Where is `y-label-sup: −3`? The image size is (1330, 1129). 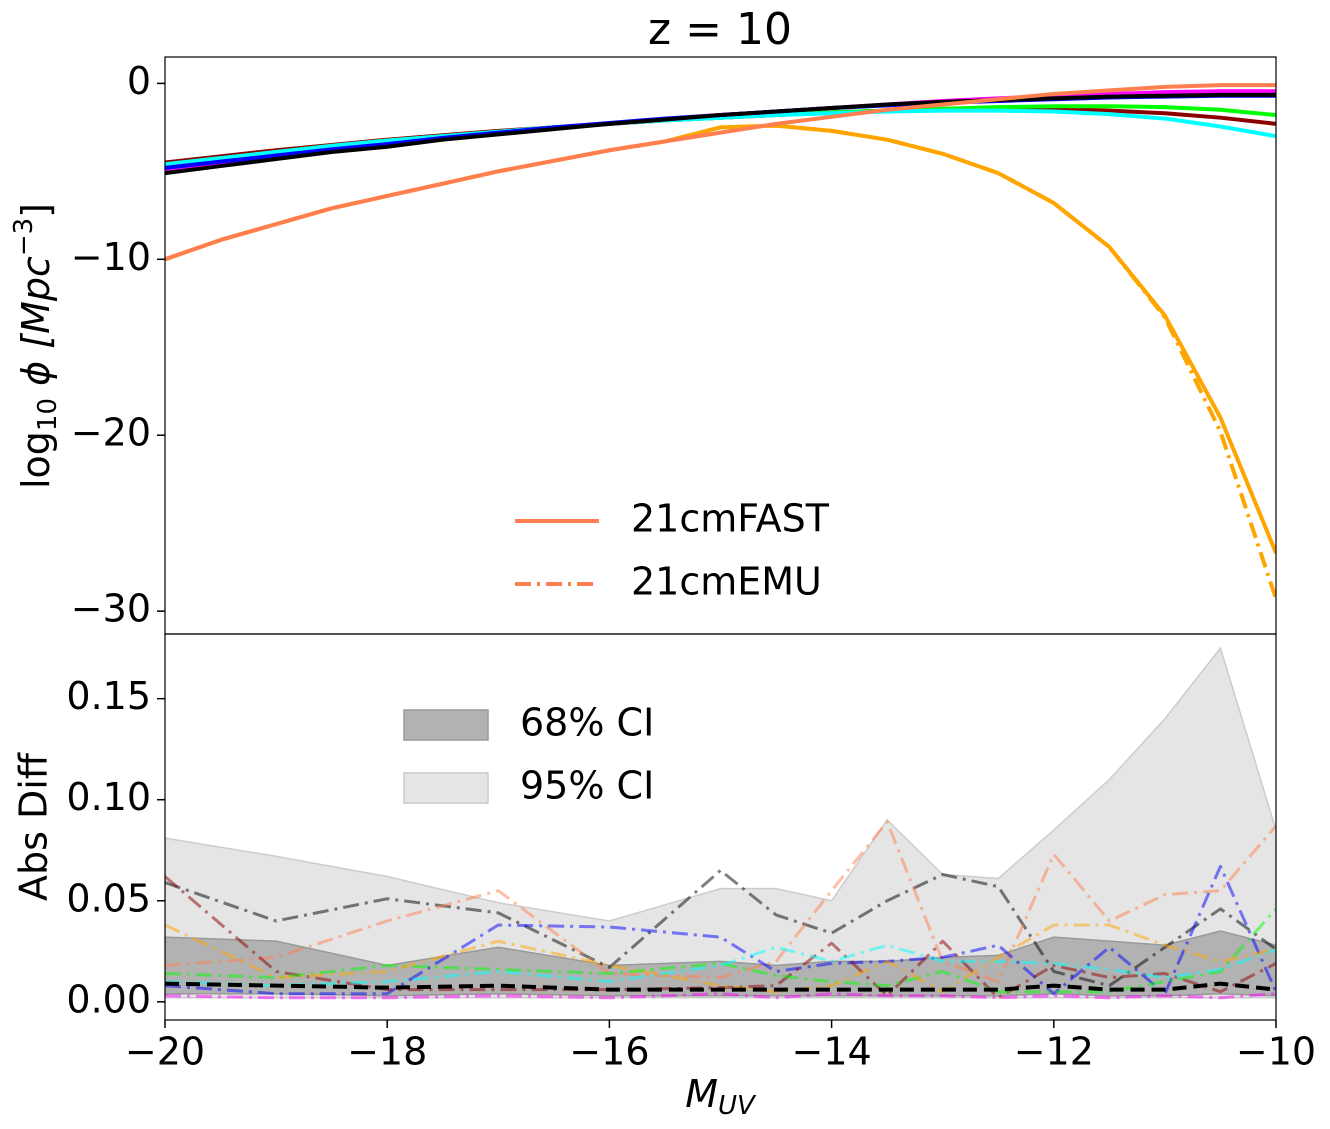
y-label-sup: −3 is located at coordinates (24, 237).